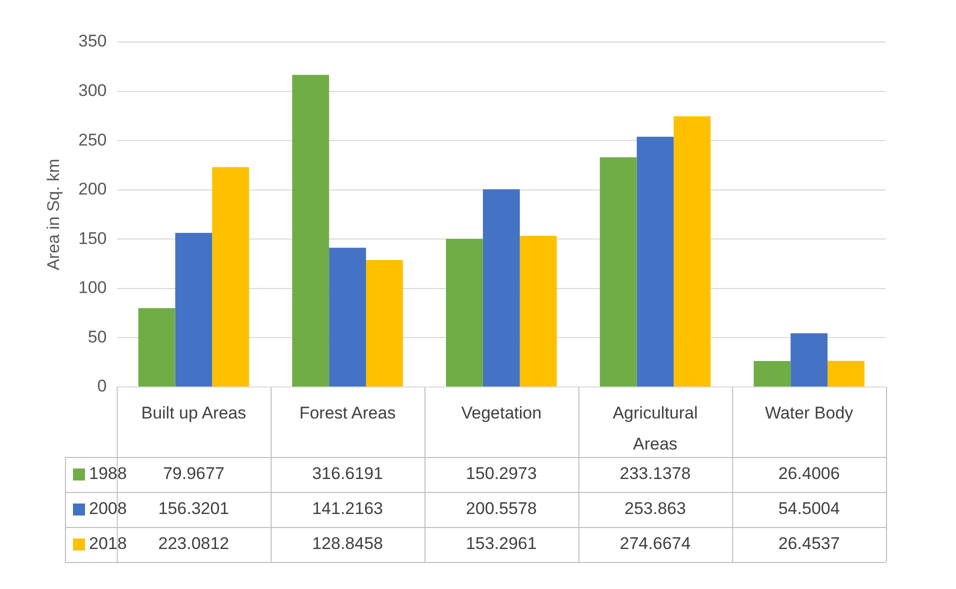  Describe the element at coordinates (194, 544) in the screenshot. I see `data-label: 223.0812` at that location.